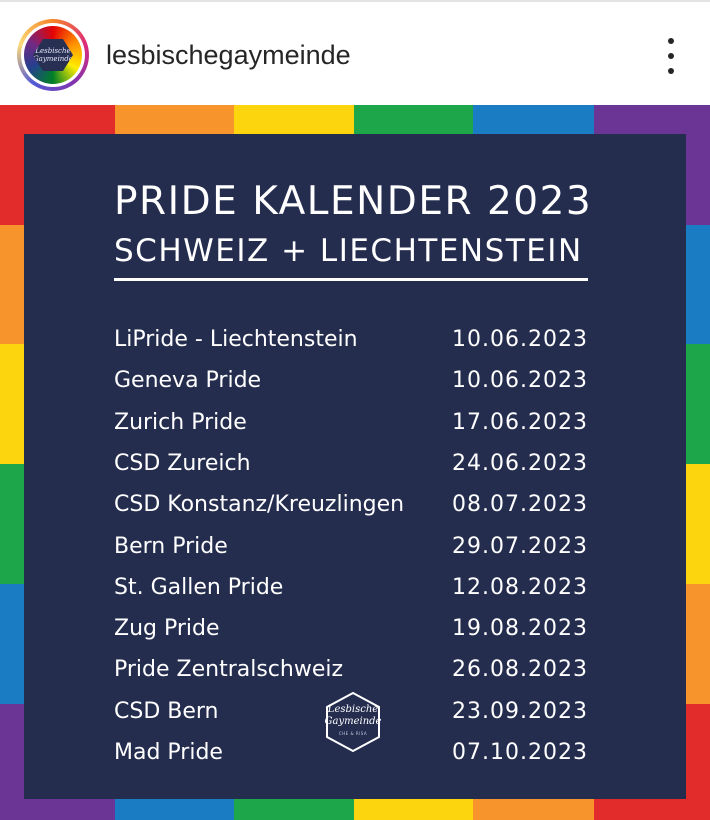 The height and width of the screenshot is (820, 710). I want to click on gaymeinde-logo: Lesbische Gaymeinde CHE & RISA, so click(353, 722).